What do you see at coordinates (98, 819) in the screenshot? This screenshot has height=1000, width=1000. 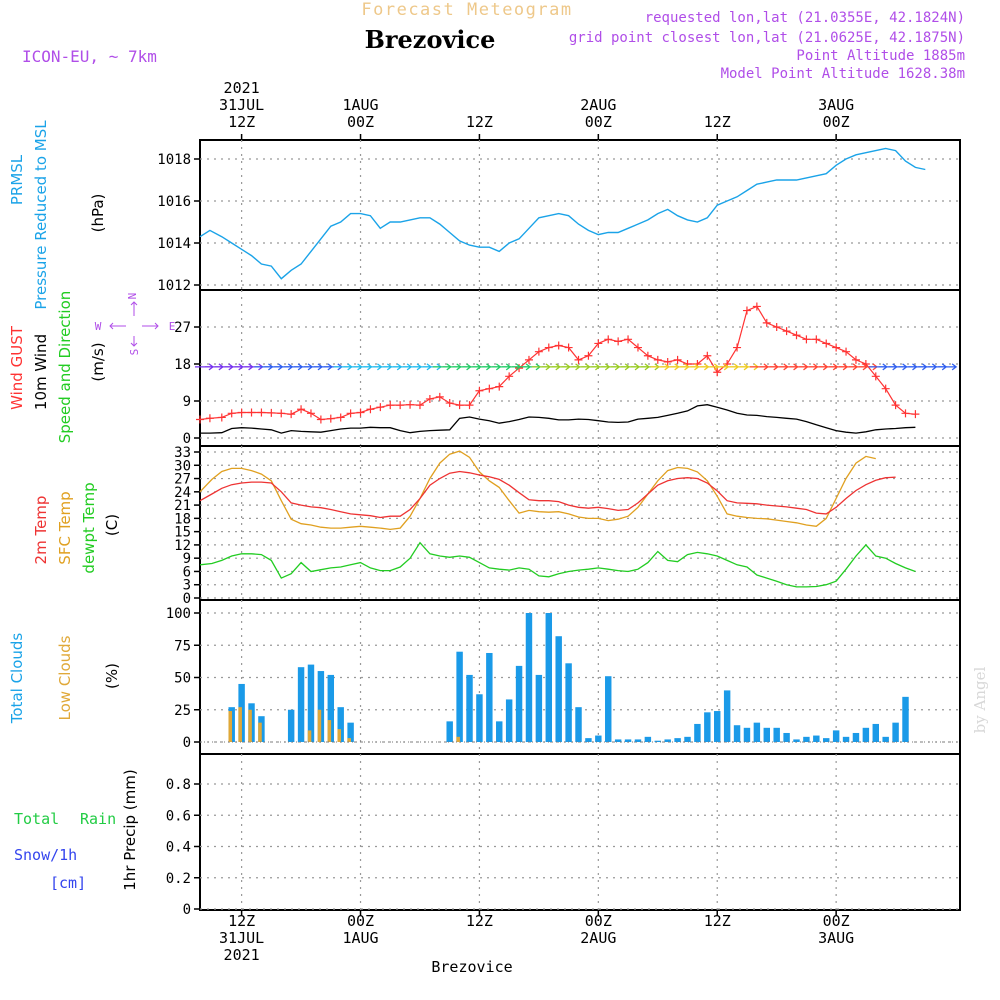 I see `precip-label-rain: Rain` at bounding box center [98, 819].